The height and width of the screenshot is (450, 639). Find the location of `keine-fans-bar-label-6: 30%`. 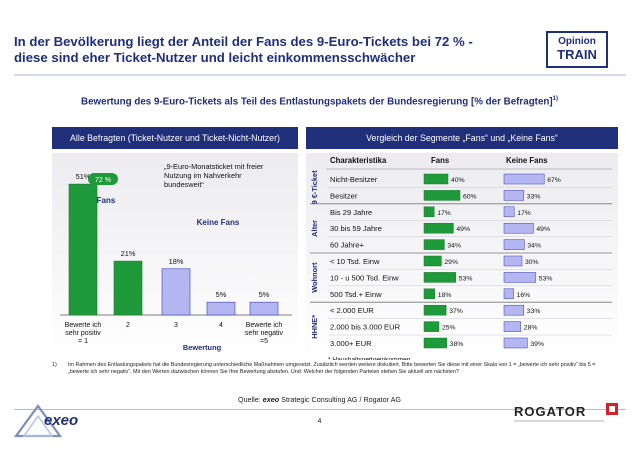

keine-fans-bar-label-6: 30% is located at coordinates (532, 262).